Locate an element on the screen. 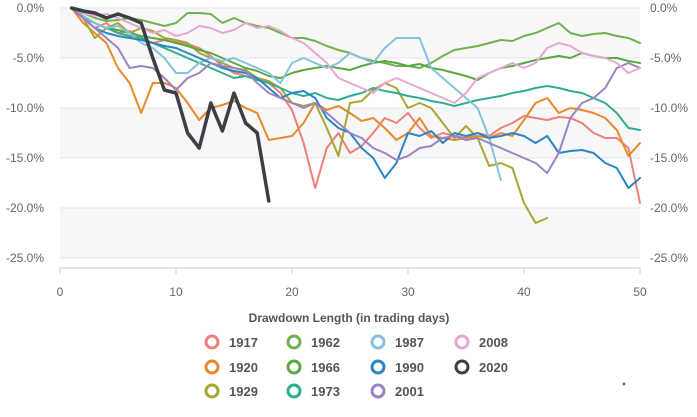  x-tick-label: 10 is located at coordinates (176, 292).